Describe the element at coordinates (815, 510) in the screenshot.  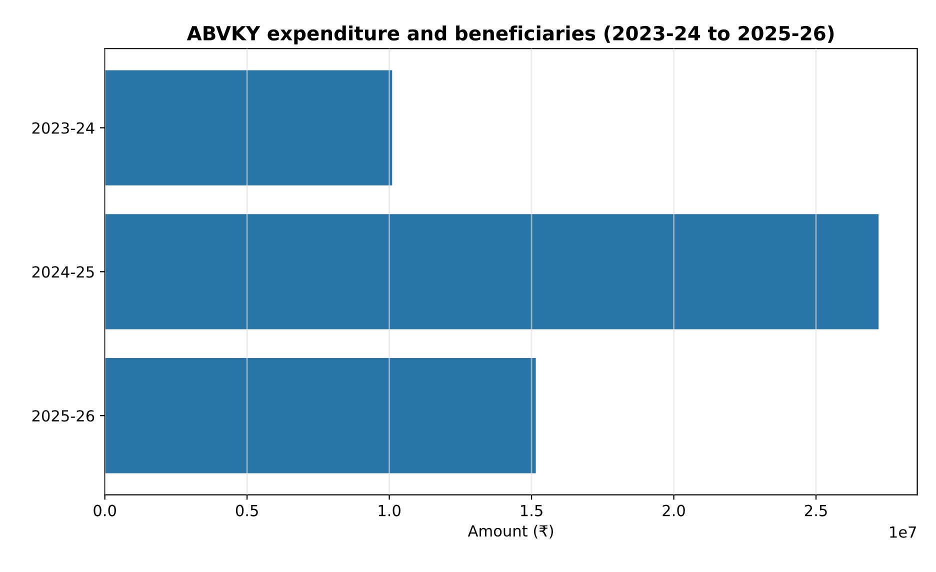
I see `x-tick-label: 2.5` at that location.